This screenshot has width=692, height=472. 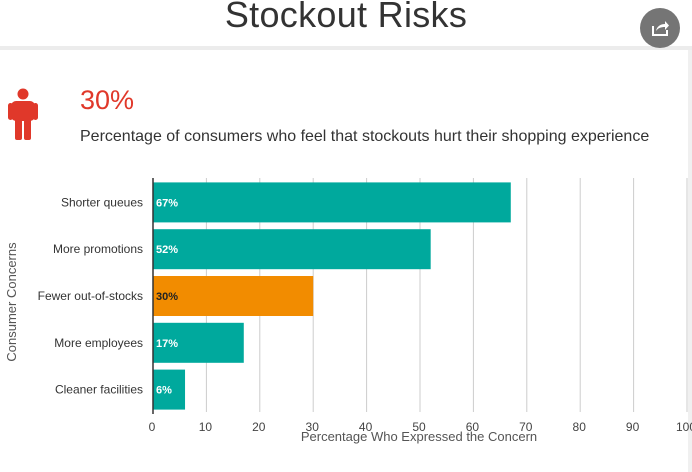 What do you see at coordinates (23, 114) in the screenshot?
I see `person-icon` at bounding box center [23, 114].